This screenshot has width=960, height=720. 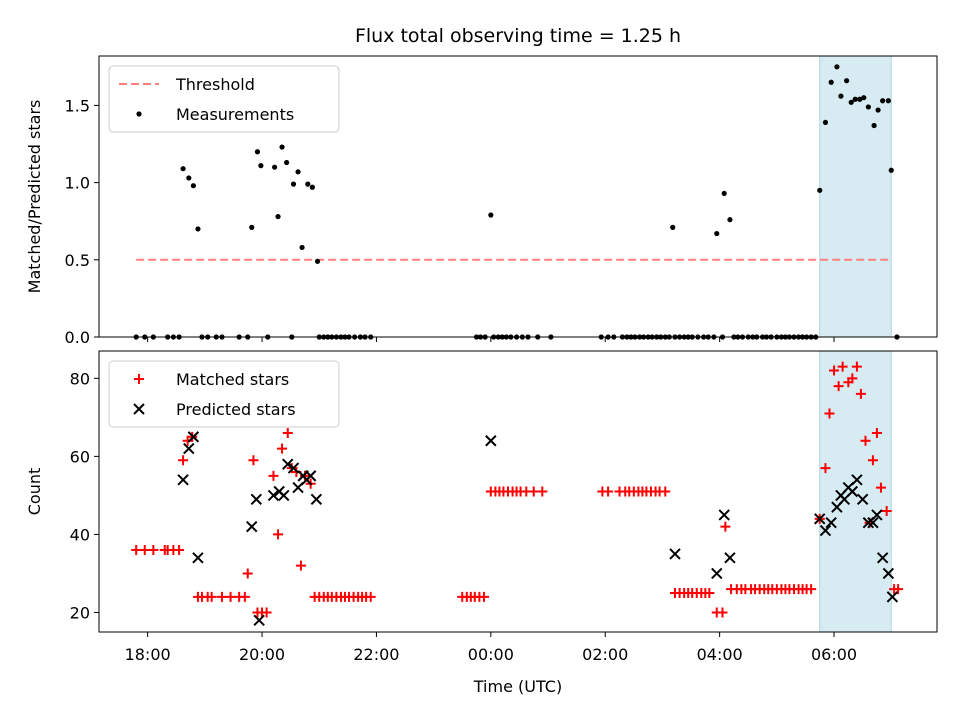 I want to click on highlight-span, so click(x=855, y=196).